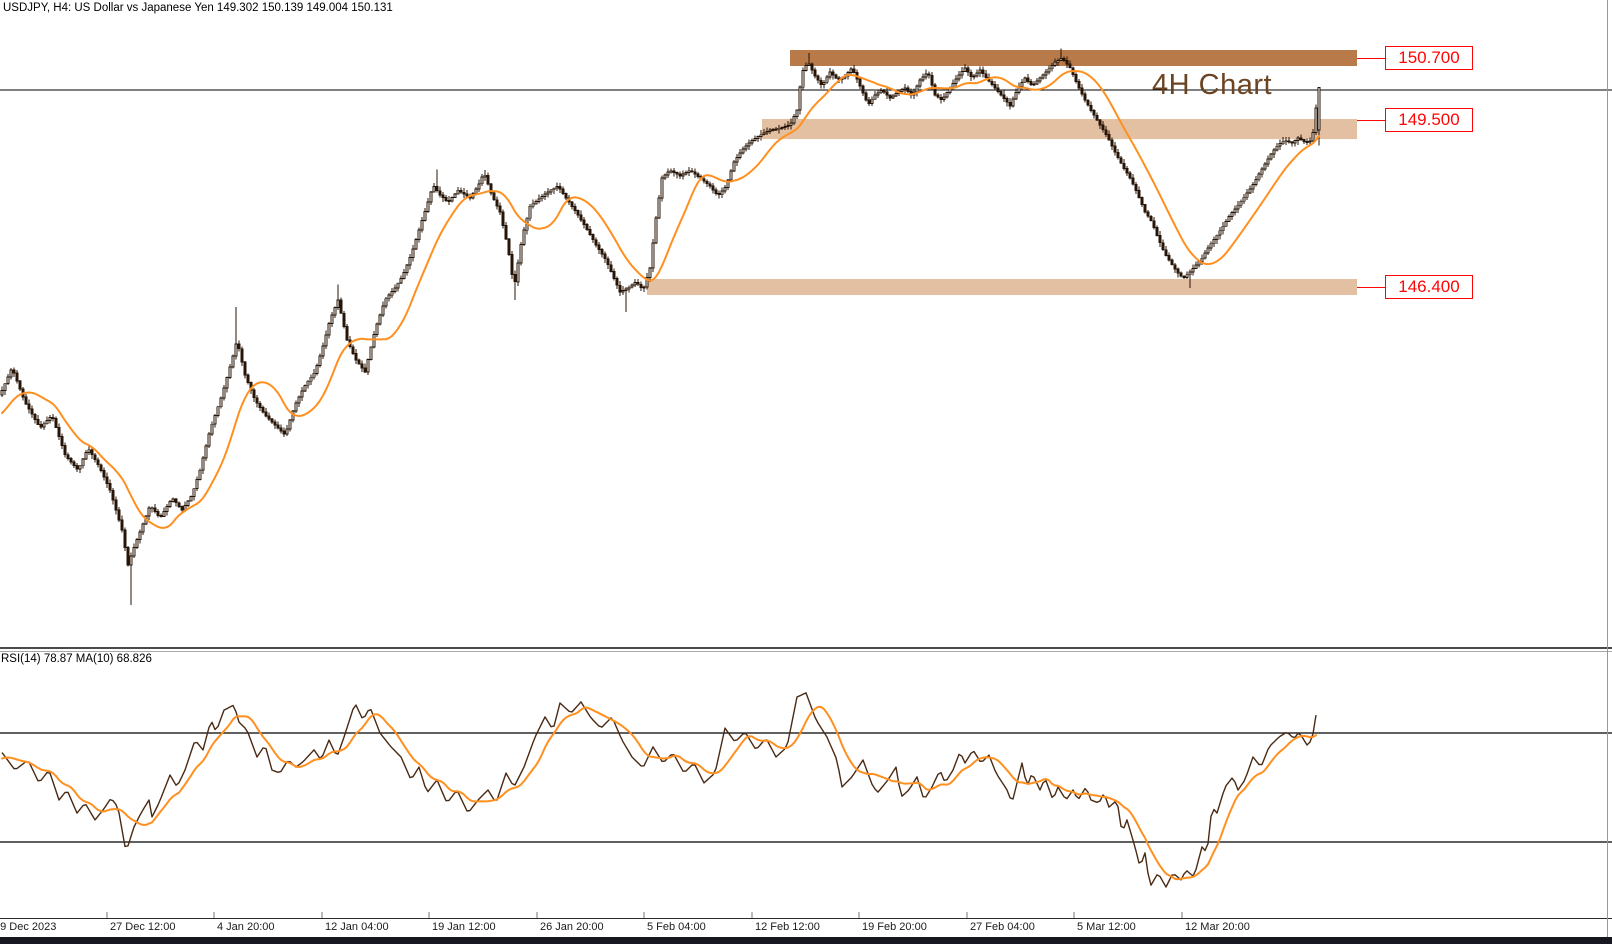  I want to click on time-axis-label: 5 Feb 04:00, so click(676, 927).